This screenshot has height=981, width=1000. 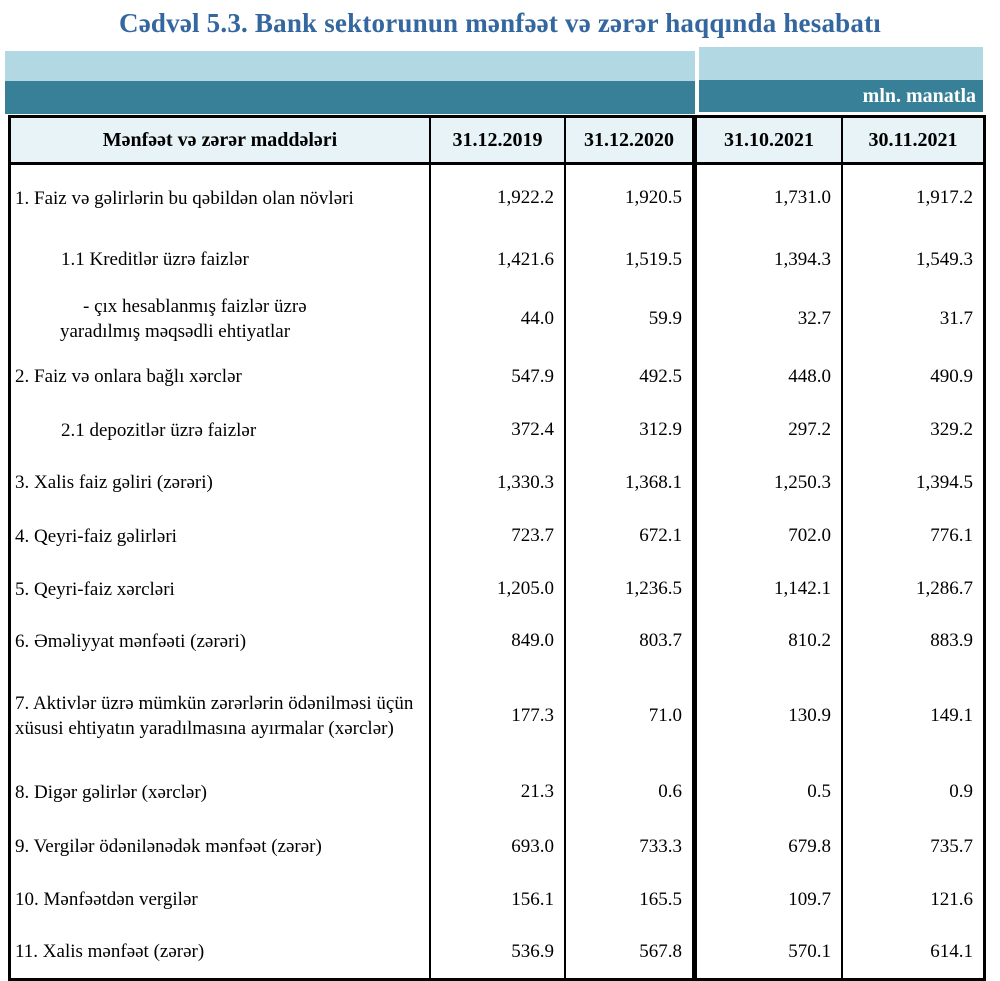 I want to click on row-value-2020: 492.5, so click(x=631, y=376).